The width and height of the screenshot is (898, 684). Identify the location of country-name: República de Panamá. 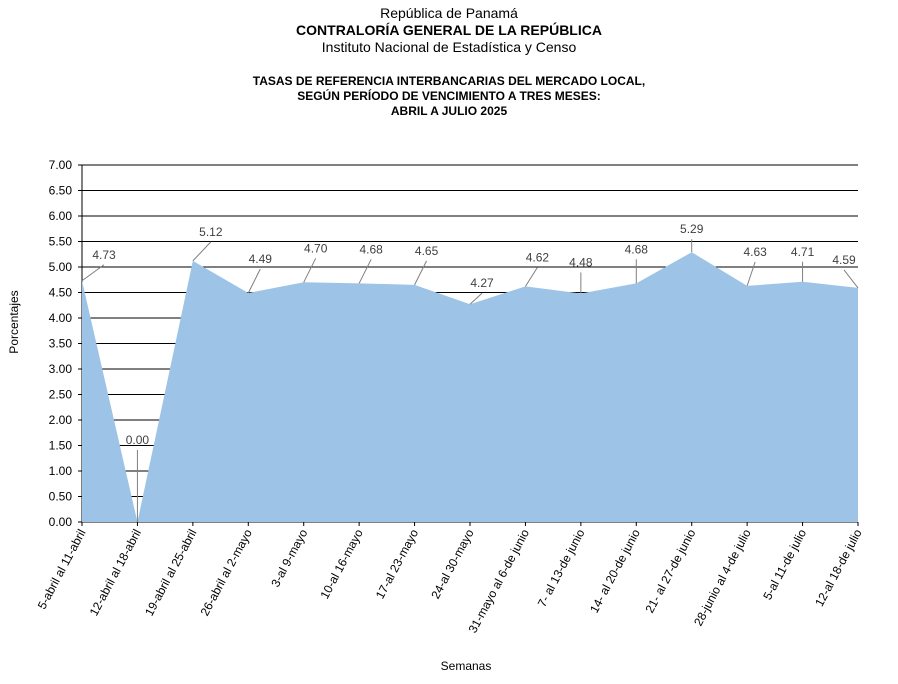
(449, 13).